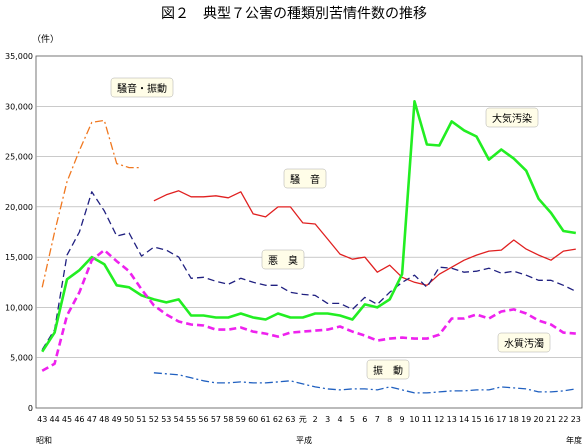 This screenshot has height=448, width=588. I want to click on y-tick-label: 5,000, so click(21, 358).